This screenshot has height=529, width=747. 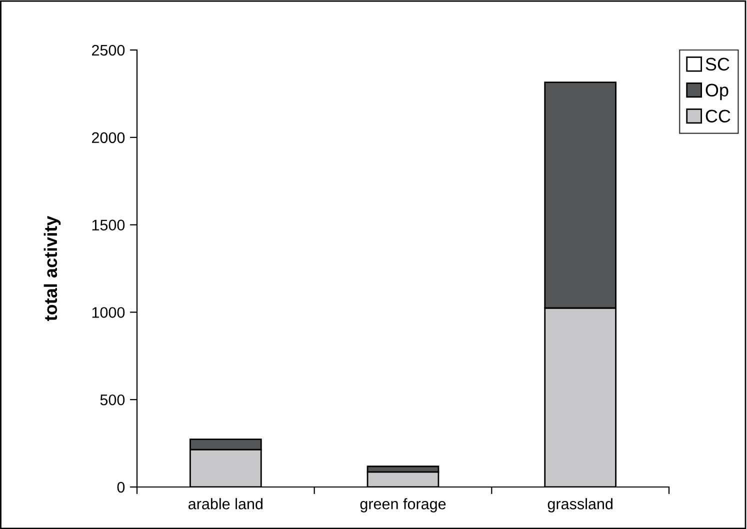 I want to click on y-tick-label: 1000, so click(x=108, y=312).